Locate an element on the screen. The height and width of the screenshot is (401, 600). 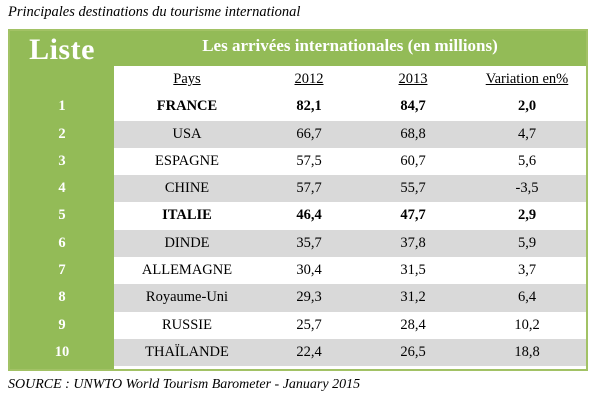
country-cell: RUSSIE is located at coordinates (187, 324).